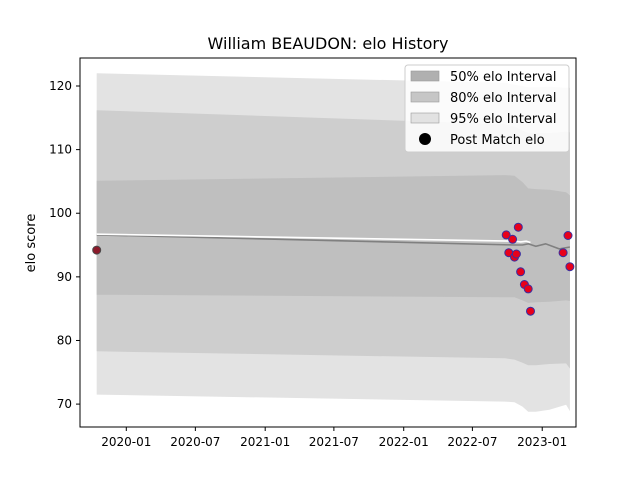  I want to click on y-tick-label: 110, so click(60, 150).